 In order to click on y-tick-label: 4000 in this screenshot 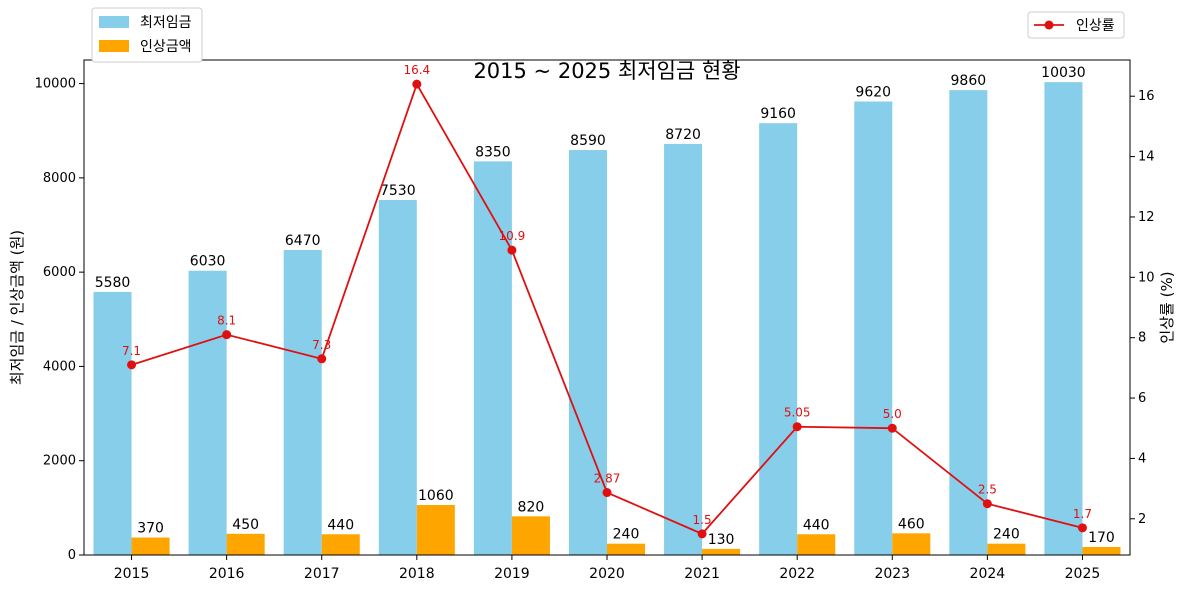, I will do `click(59, 366)`.